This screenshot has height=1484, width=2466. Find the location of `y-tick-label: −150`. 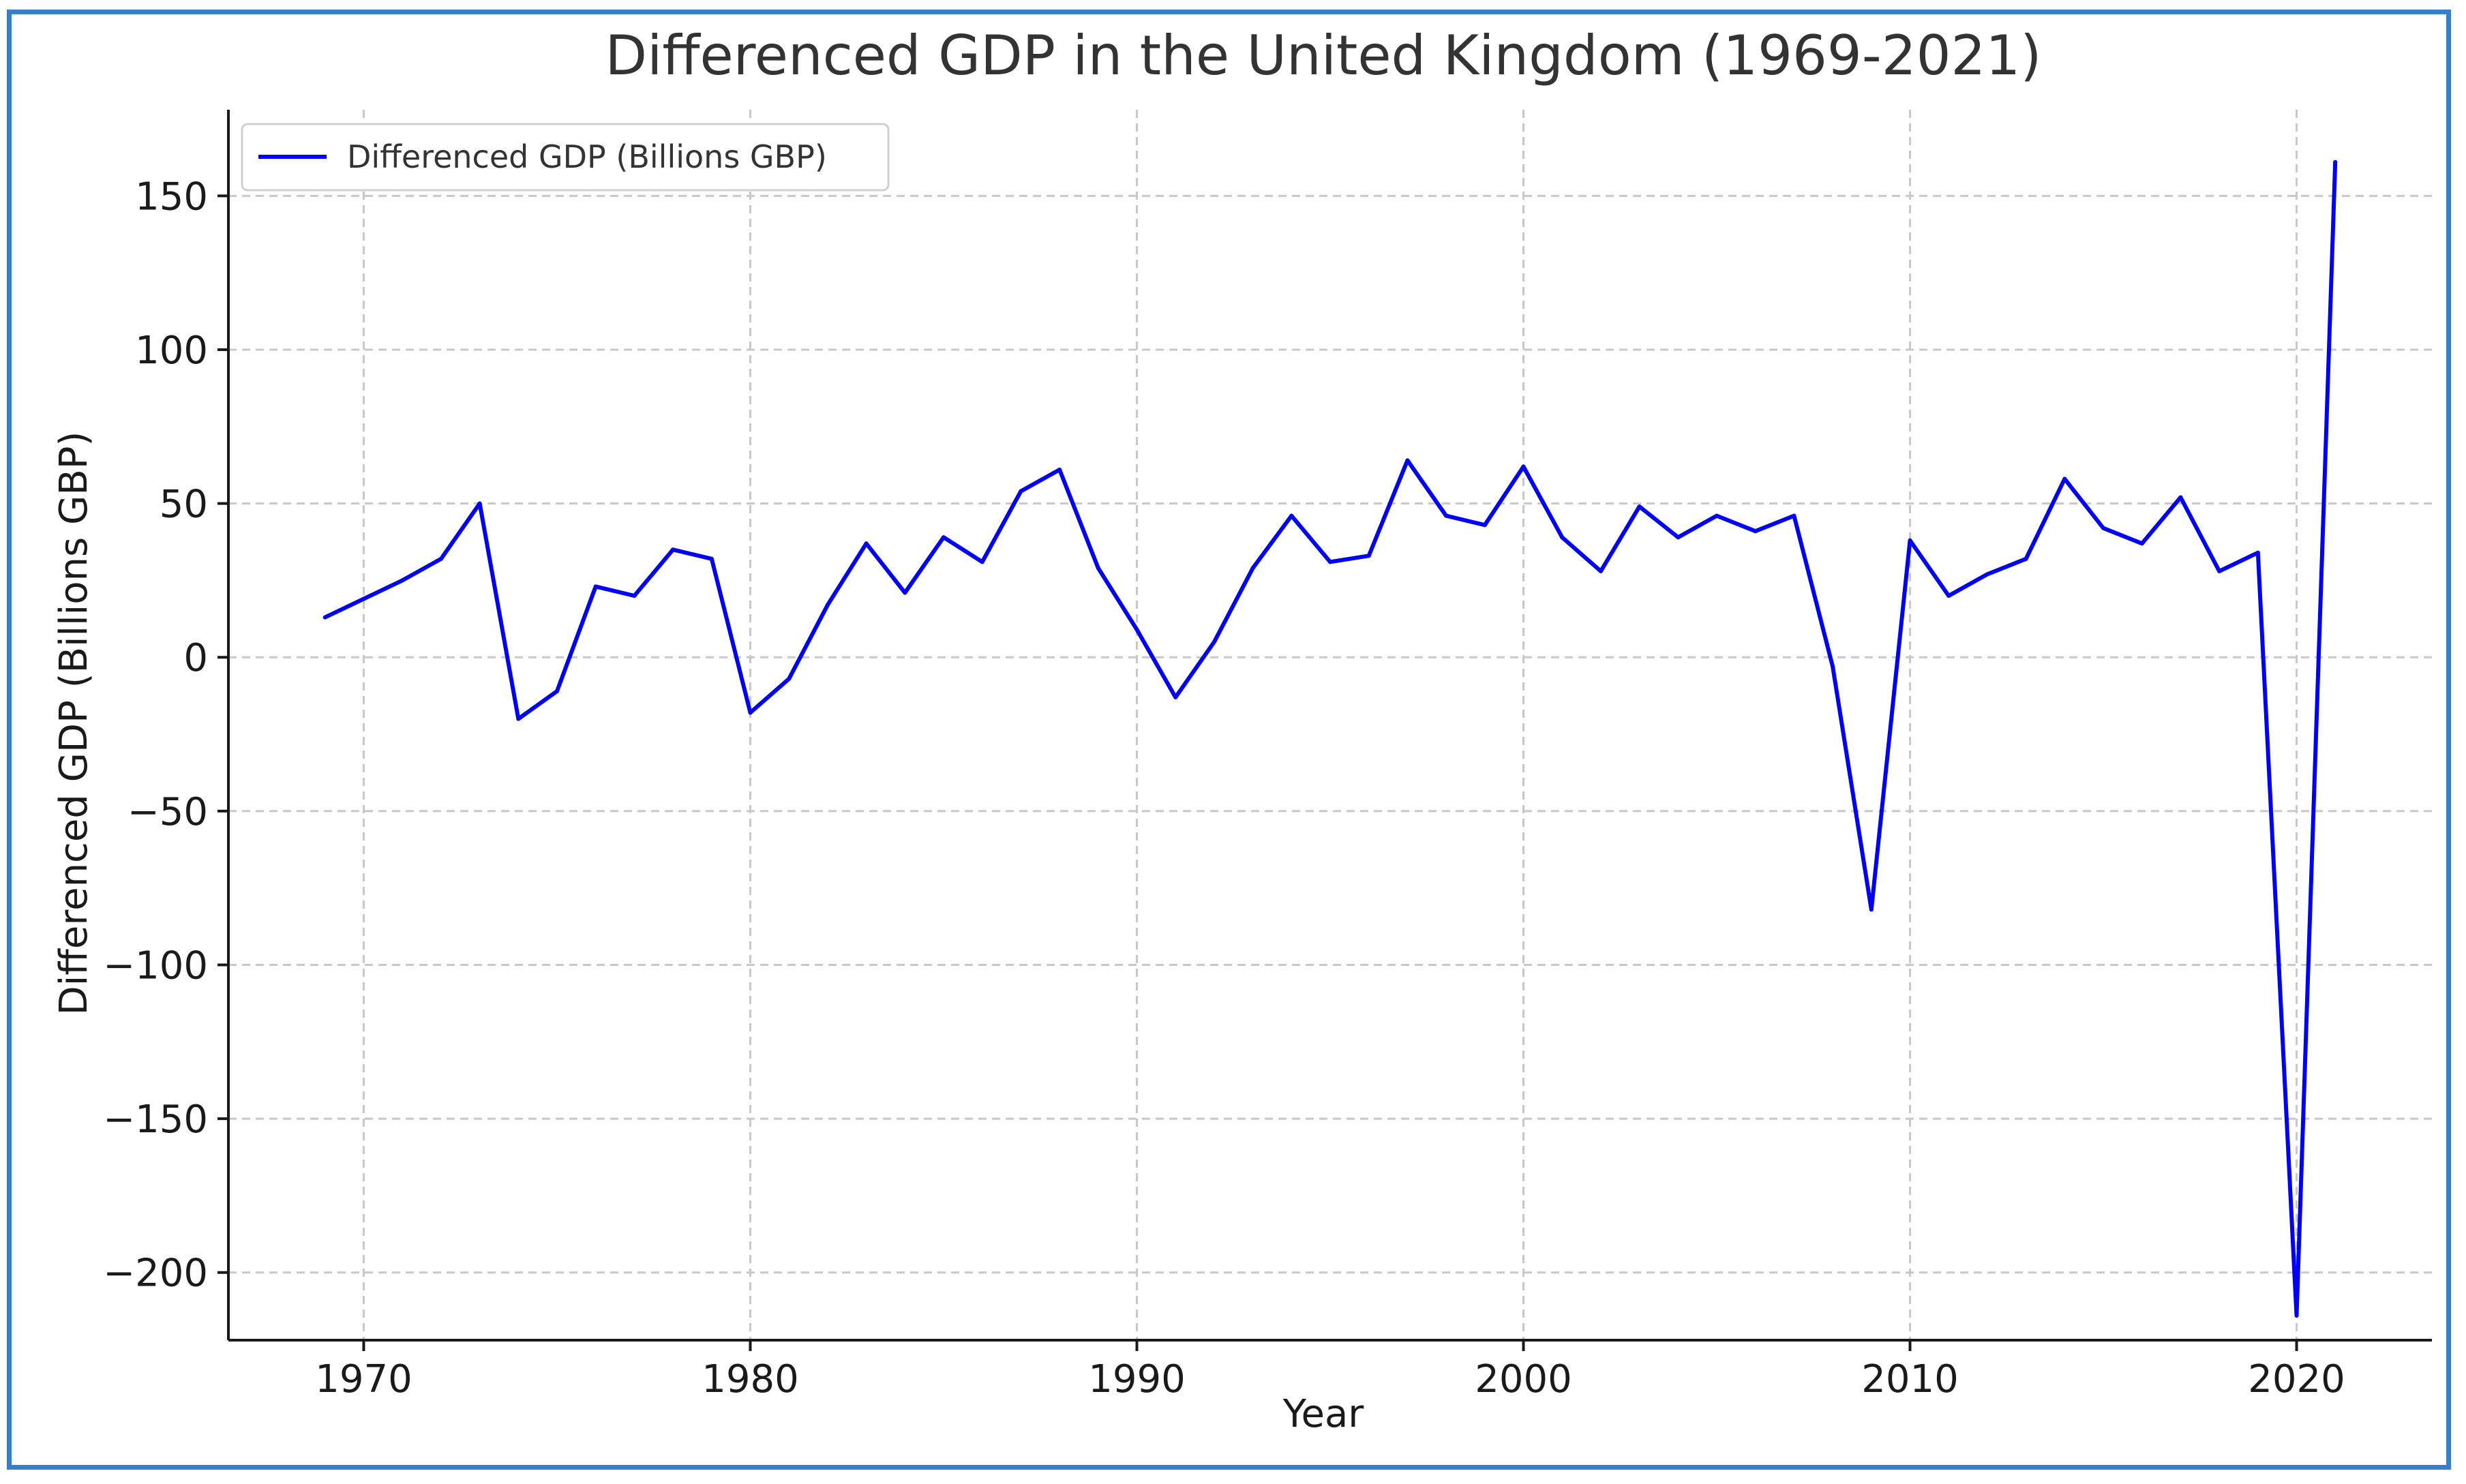

y-tick-label: −150 is located at coordinates (155, 1119).